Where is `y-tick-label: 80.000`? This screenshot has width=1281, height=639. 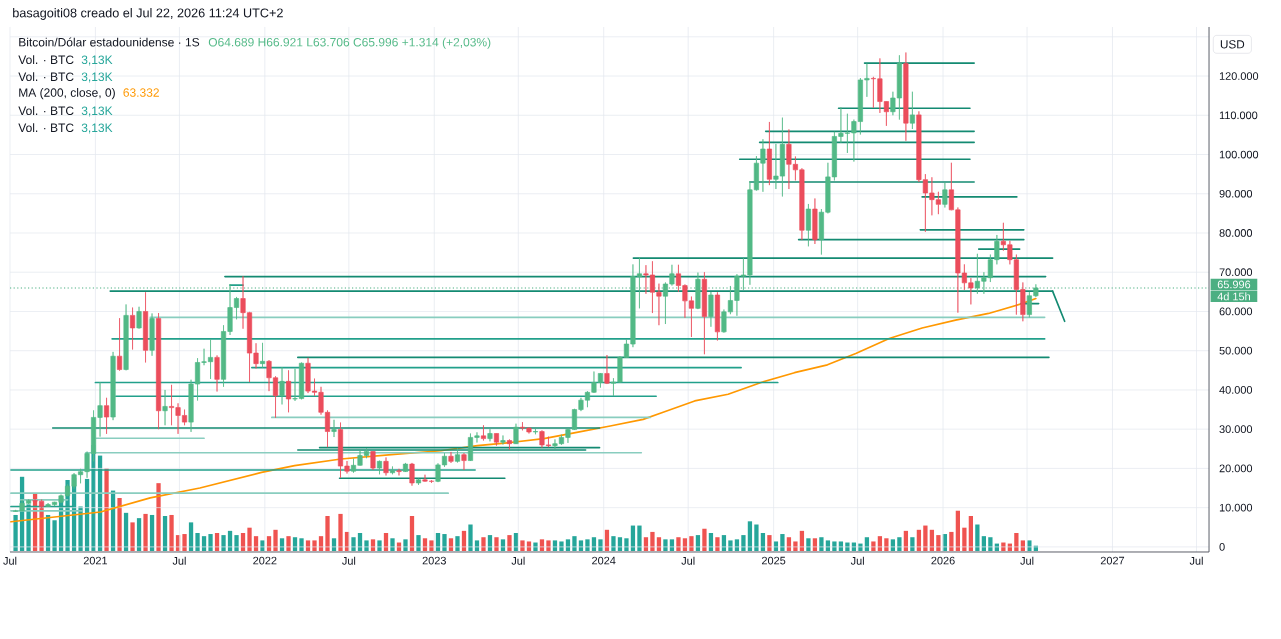
y-tick-label: 80.000 is located at coordinates (1236, 233).